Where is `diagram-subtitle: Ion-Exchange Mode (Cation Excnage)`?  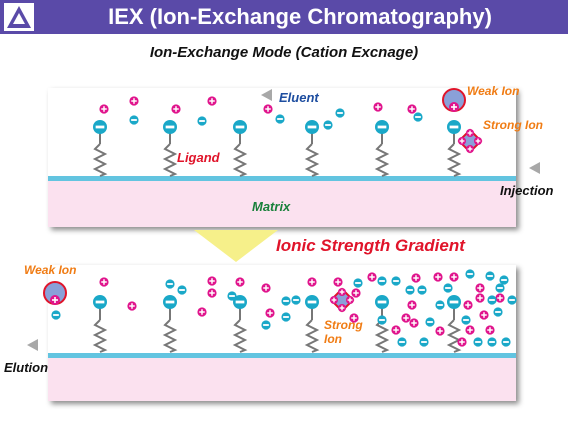 diagram-subtitle: Ion-Exchange Mode (Cation Excnage) is located at coordinates (284, 52).